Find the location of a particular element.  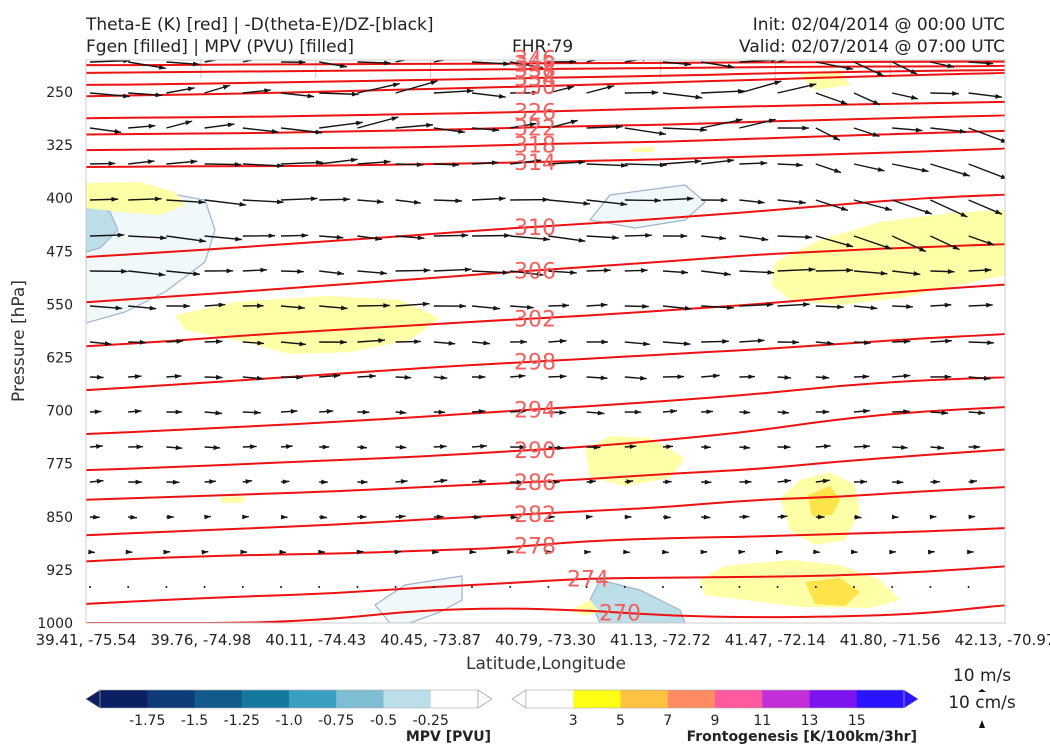

colorbar-tick: 9 is located at coordinates (715, 721).